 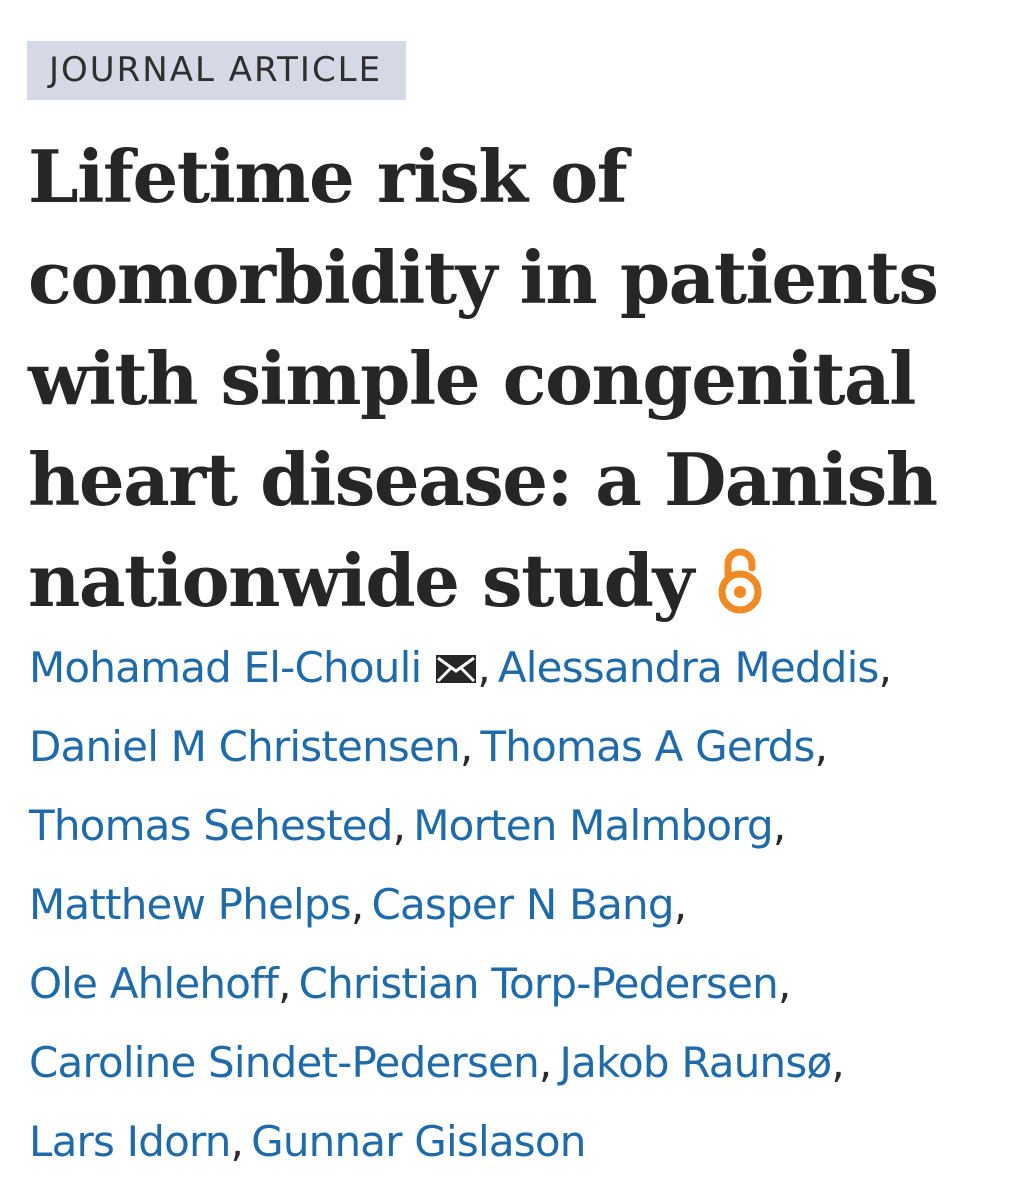 I want to click on author-row: Caroline Sindet-Pedersen, Jakob Raunsø,, so click(x=519, y=1062).